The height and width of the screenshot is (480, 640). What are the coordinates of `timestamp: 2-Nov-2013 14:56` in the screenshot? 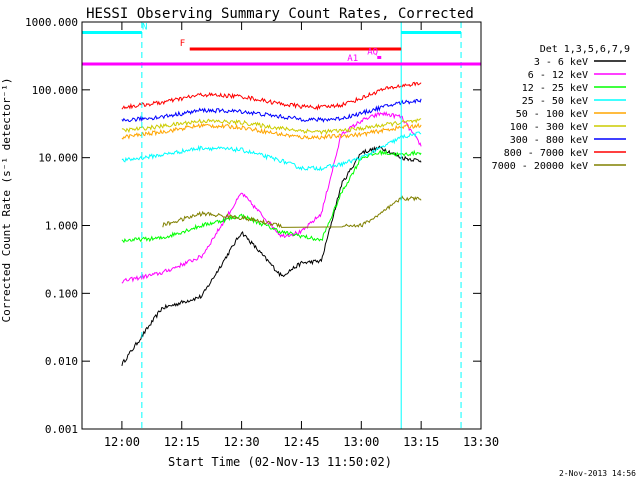 It's located at (597, 473).